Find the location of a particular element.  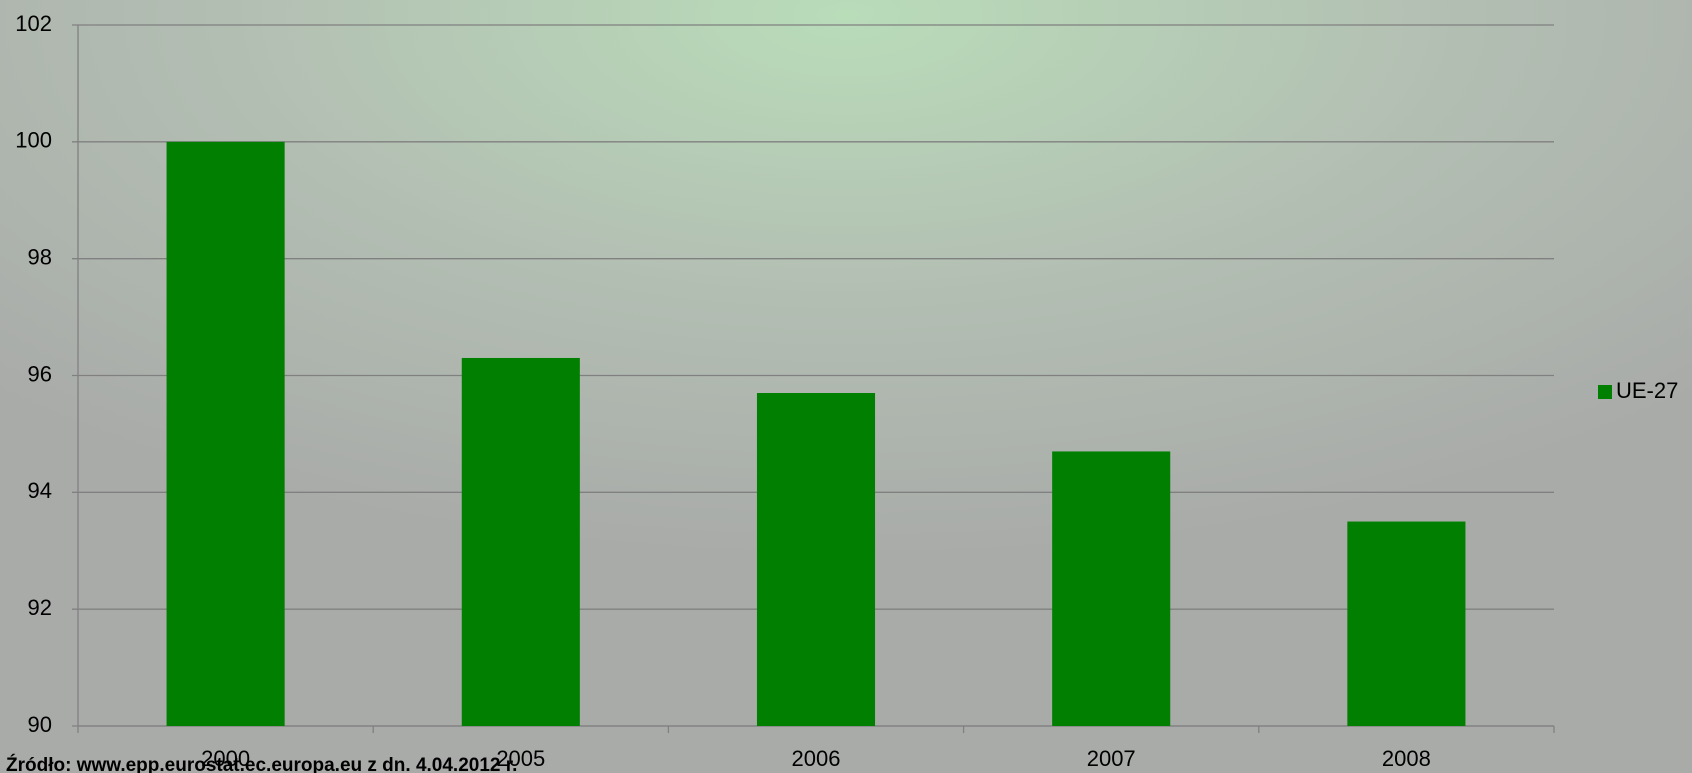

x-tick-label: 2005 is located at coordinates (520, 758).